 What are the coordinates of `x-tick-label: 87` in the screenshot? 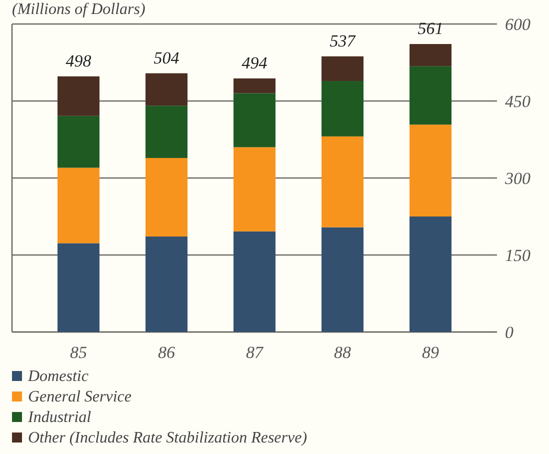 It's located at (255, 352).